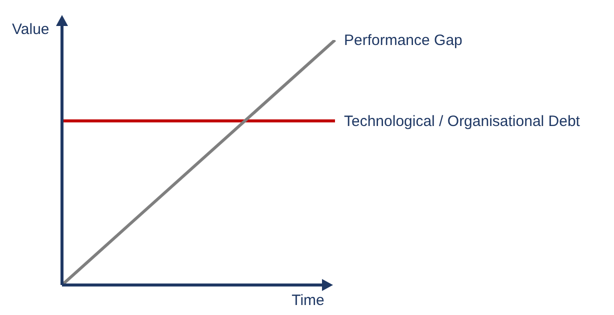 The image size is (614, 315). What do you see at coordinates (462, 121) in the screenshot?
I see `series-label: Technological / Organisational Debt` at bounding box center [462, 121].